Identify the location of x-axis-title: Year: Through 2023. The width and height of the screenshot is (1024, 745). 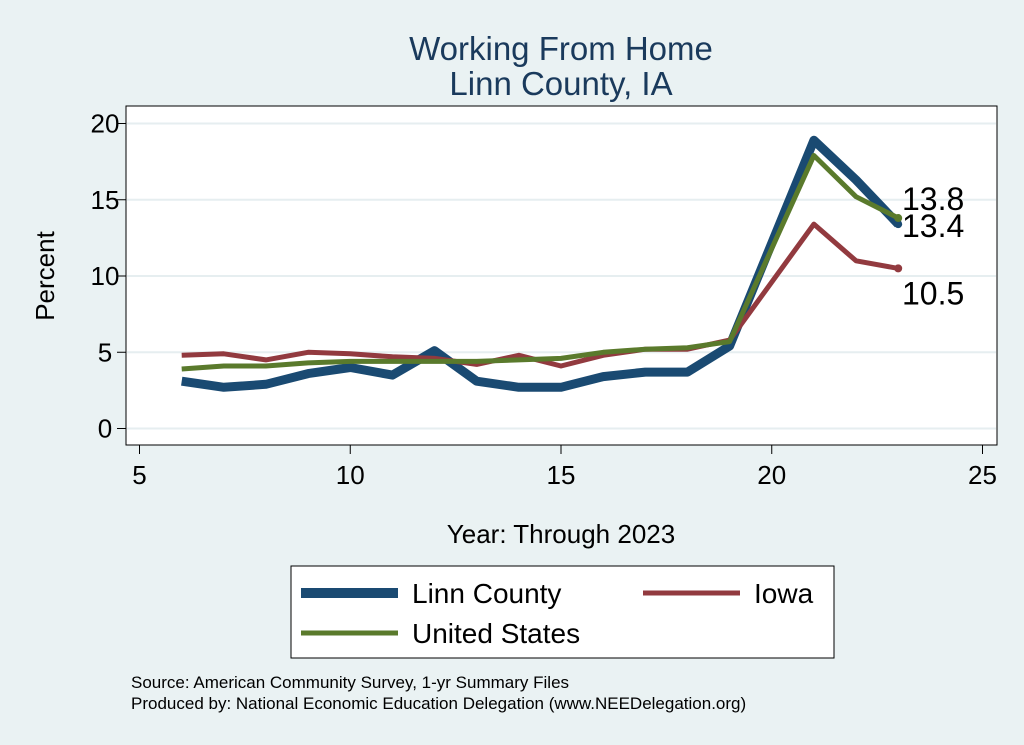
(561, 534).